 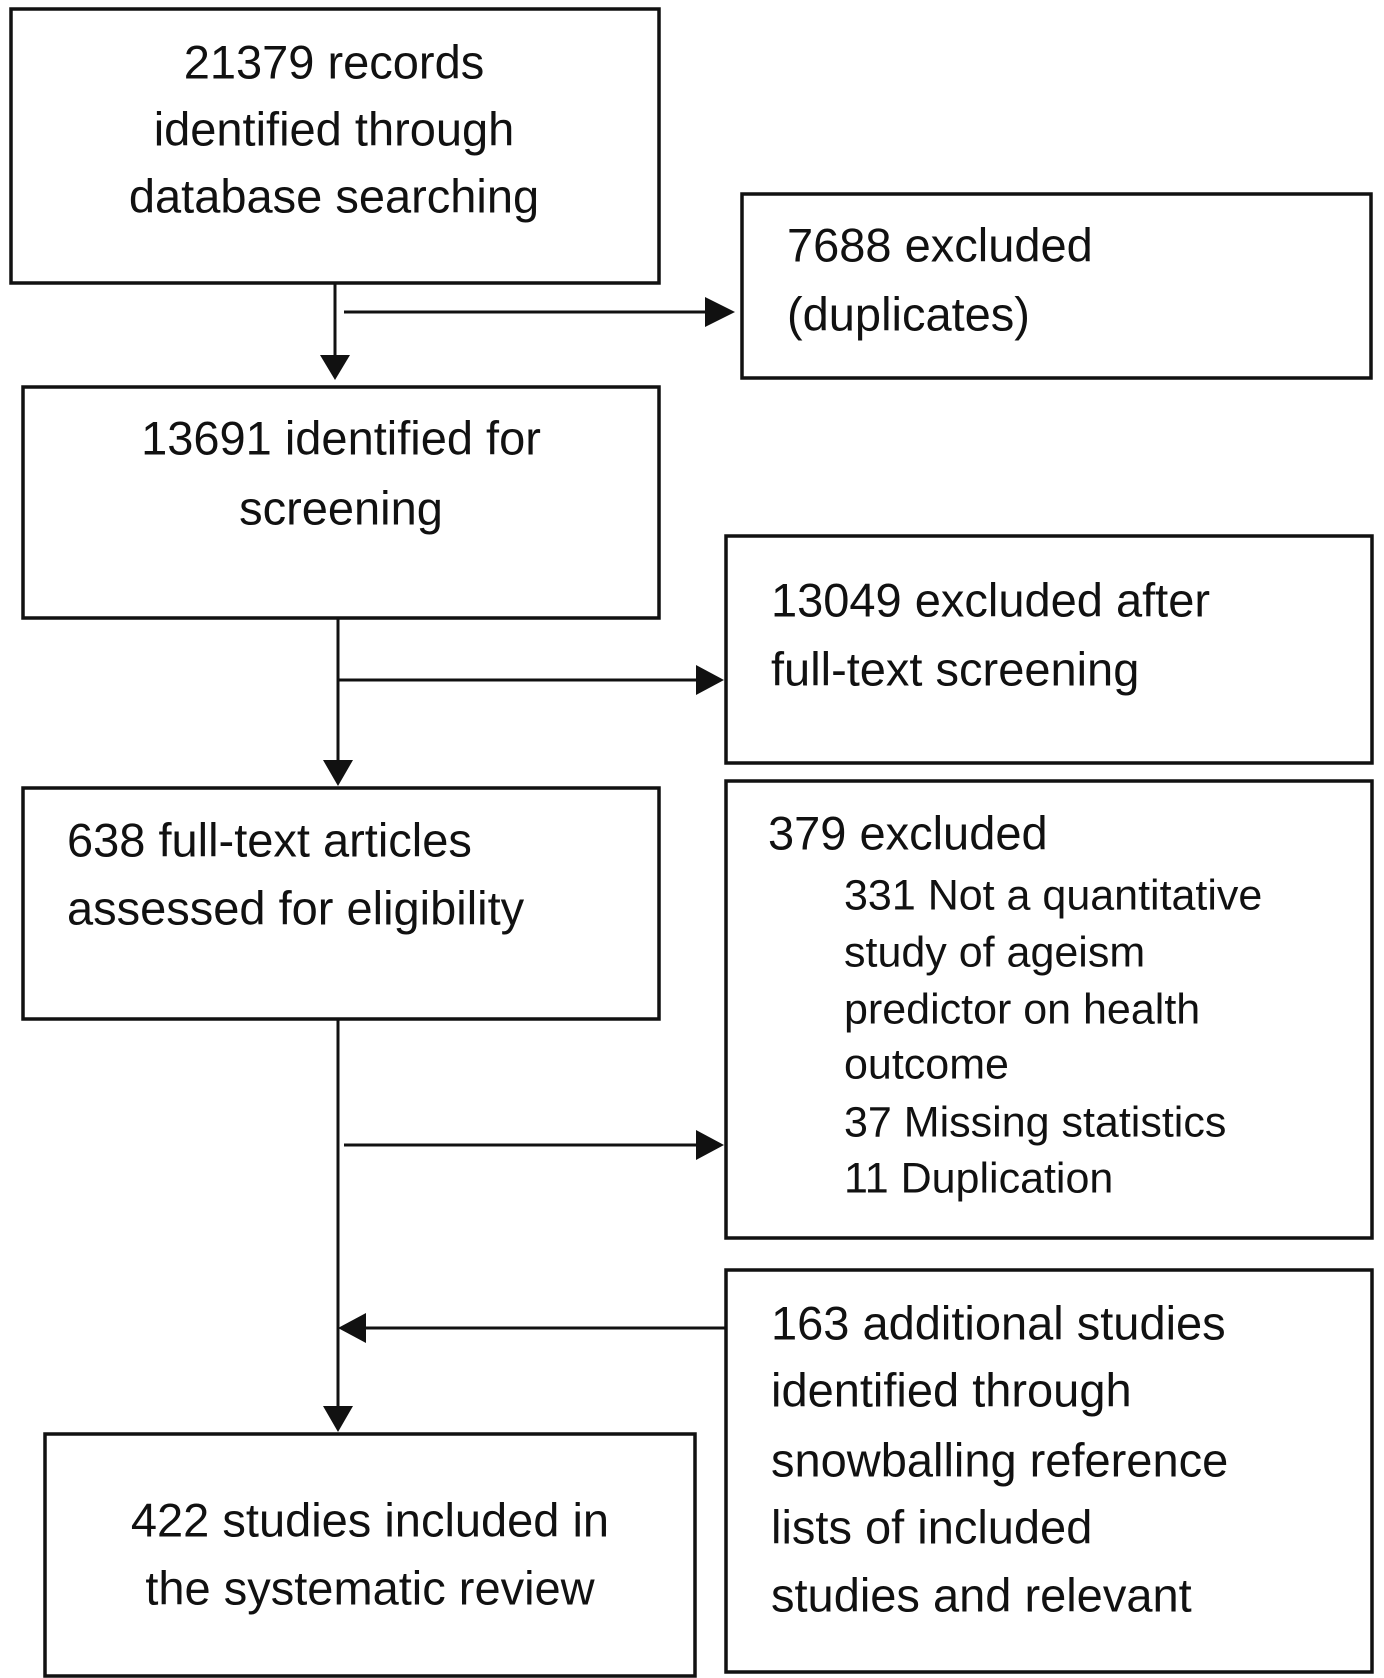 What do you see at coordinates (978, 1178) in the screenshot?
I see `node-item: 11 Duplication` at bounding box center [978, 1178].